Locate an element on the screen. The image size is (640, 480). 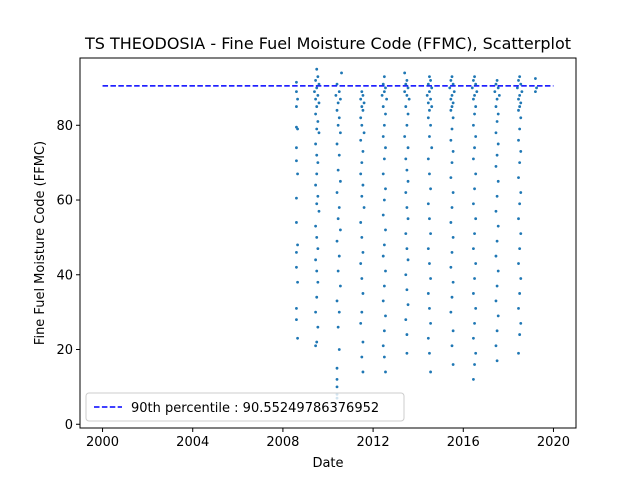
y-tick-label: 20 is located at coordinates (64, 350).